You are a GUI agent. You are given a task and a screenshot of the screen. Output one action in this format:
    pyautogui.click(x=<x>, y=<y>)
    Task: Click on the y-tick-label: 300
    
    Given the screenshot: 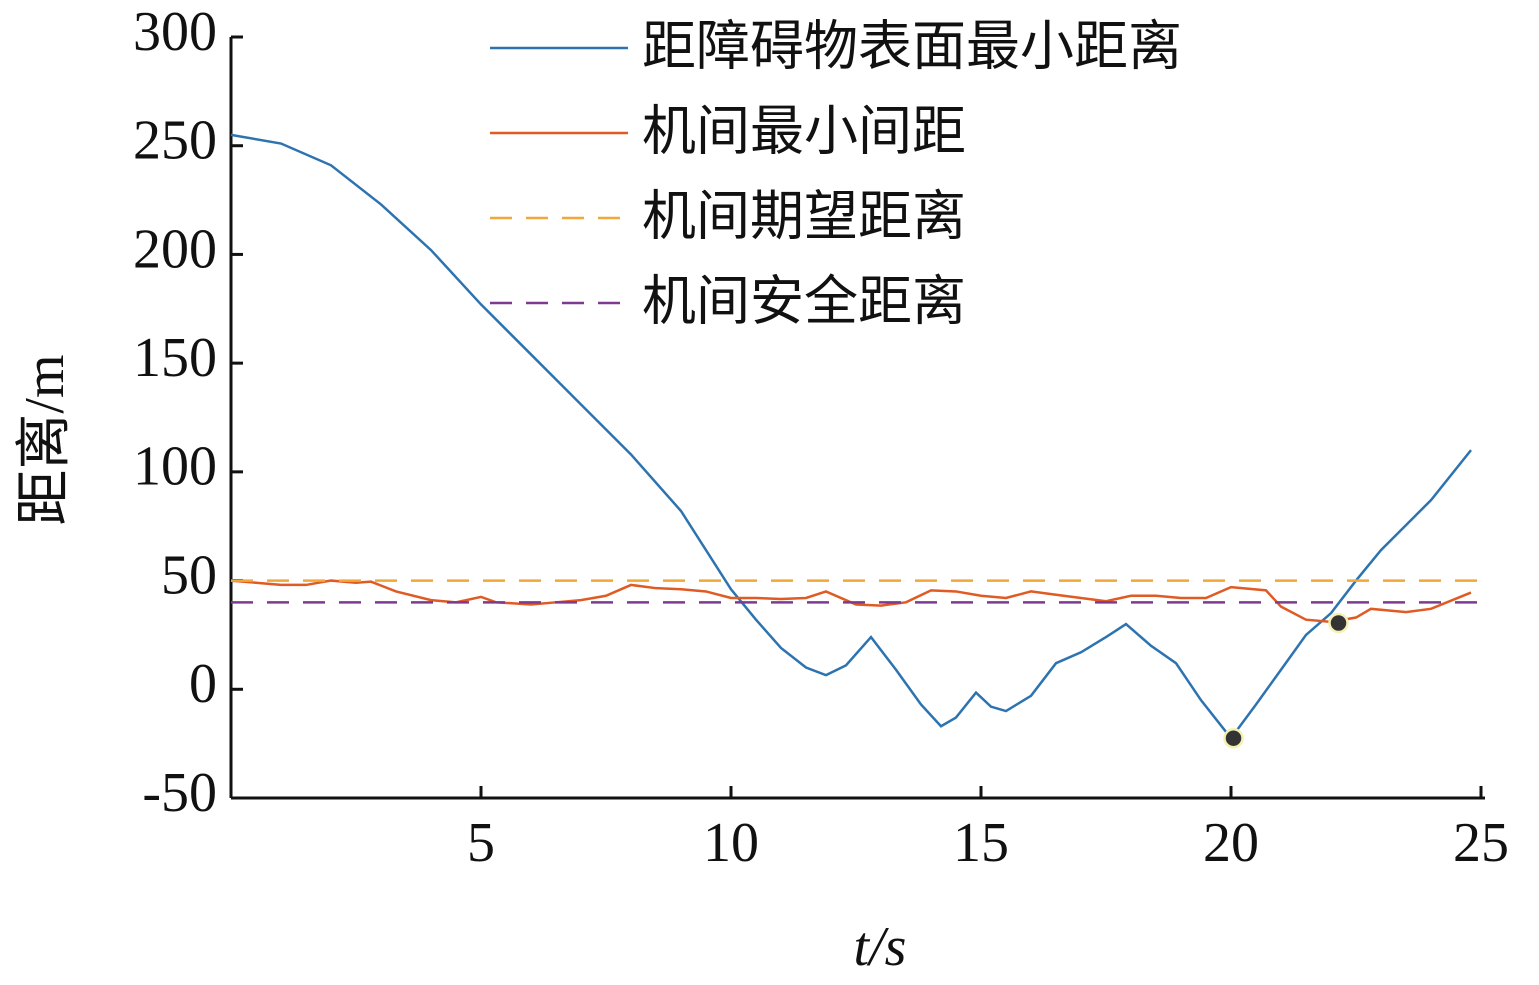 What is the action you would take?
    pyautogui.click(x=175, y=32)
    